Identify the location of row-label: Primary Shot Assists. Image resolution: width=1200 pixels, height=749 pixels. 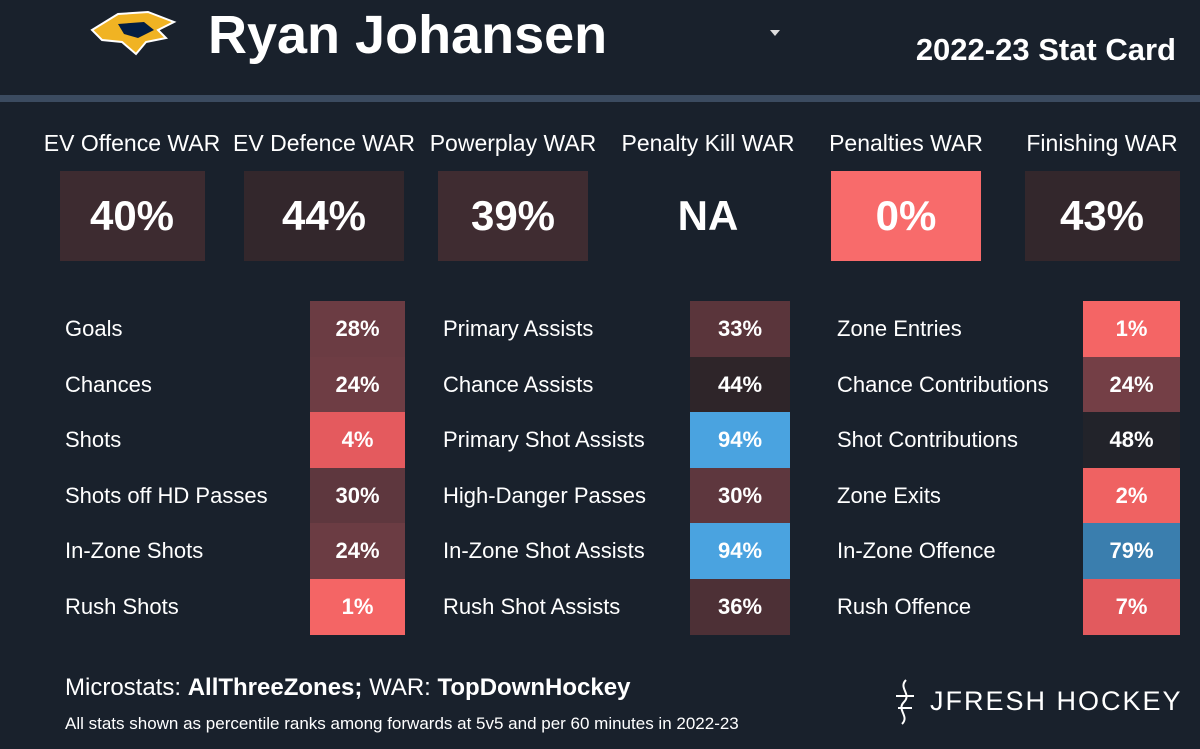
(544, 439).